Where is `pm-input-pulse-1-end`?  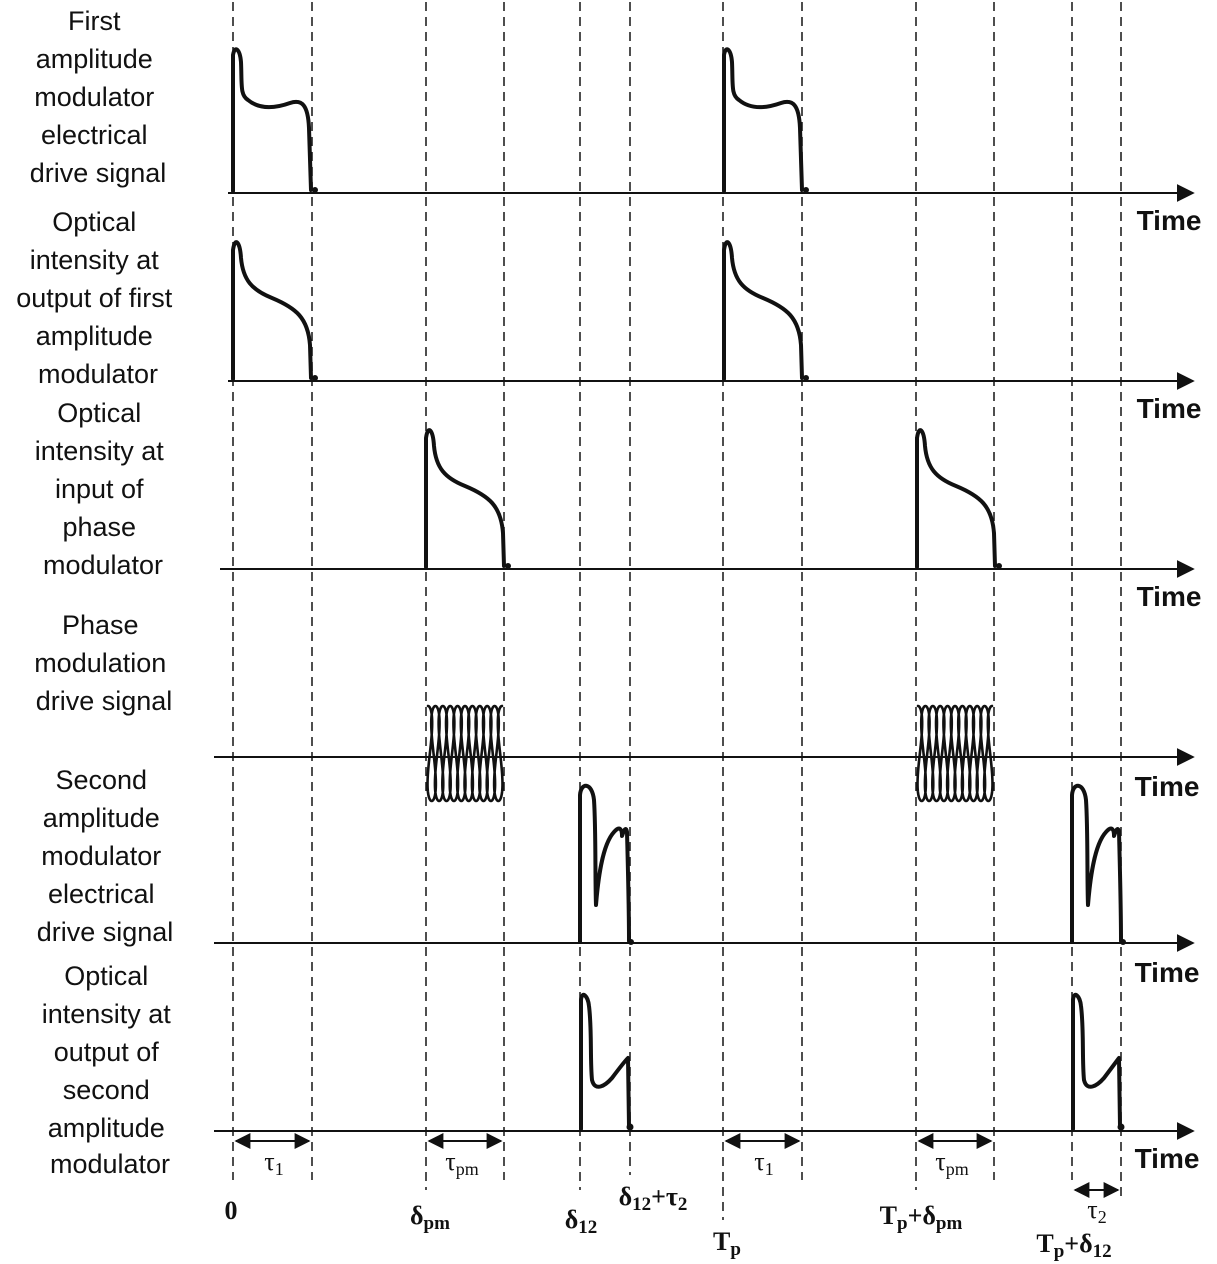 pm-input-pulse-1-end is located at coordinates (508, 566).